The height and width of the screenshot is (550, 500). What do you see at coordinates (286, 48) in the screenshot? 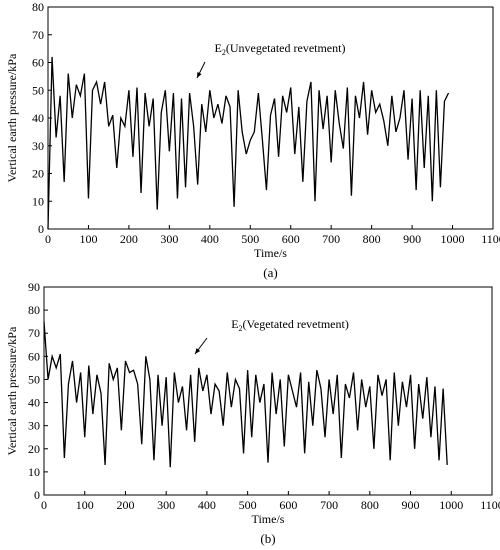
I see `annotation-text: (Unvegetated revetment)` at bounding box center [286, 48].